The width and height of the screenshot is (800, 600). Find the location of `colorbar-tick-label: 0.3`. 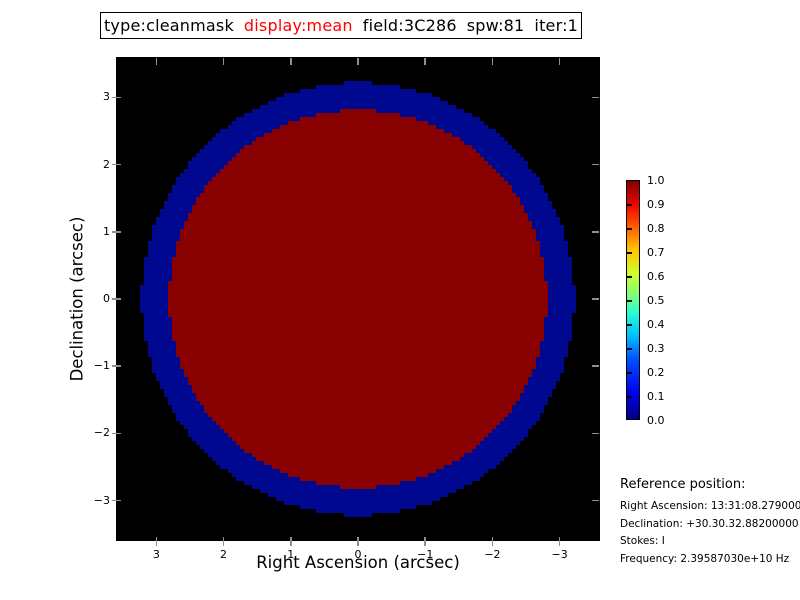

colorbar-tick-label: 0.3 is located at coordinates (656, 348).